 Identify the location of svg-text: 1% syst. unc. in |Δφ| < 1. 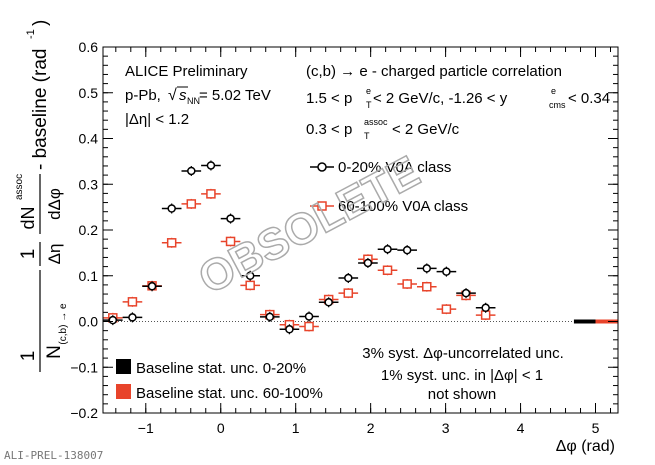
(462, 375).